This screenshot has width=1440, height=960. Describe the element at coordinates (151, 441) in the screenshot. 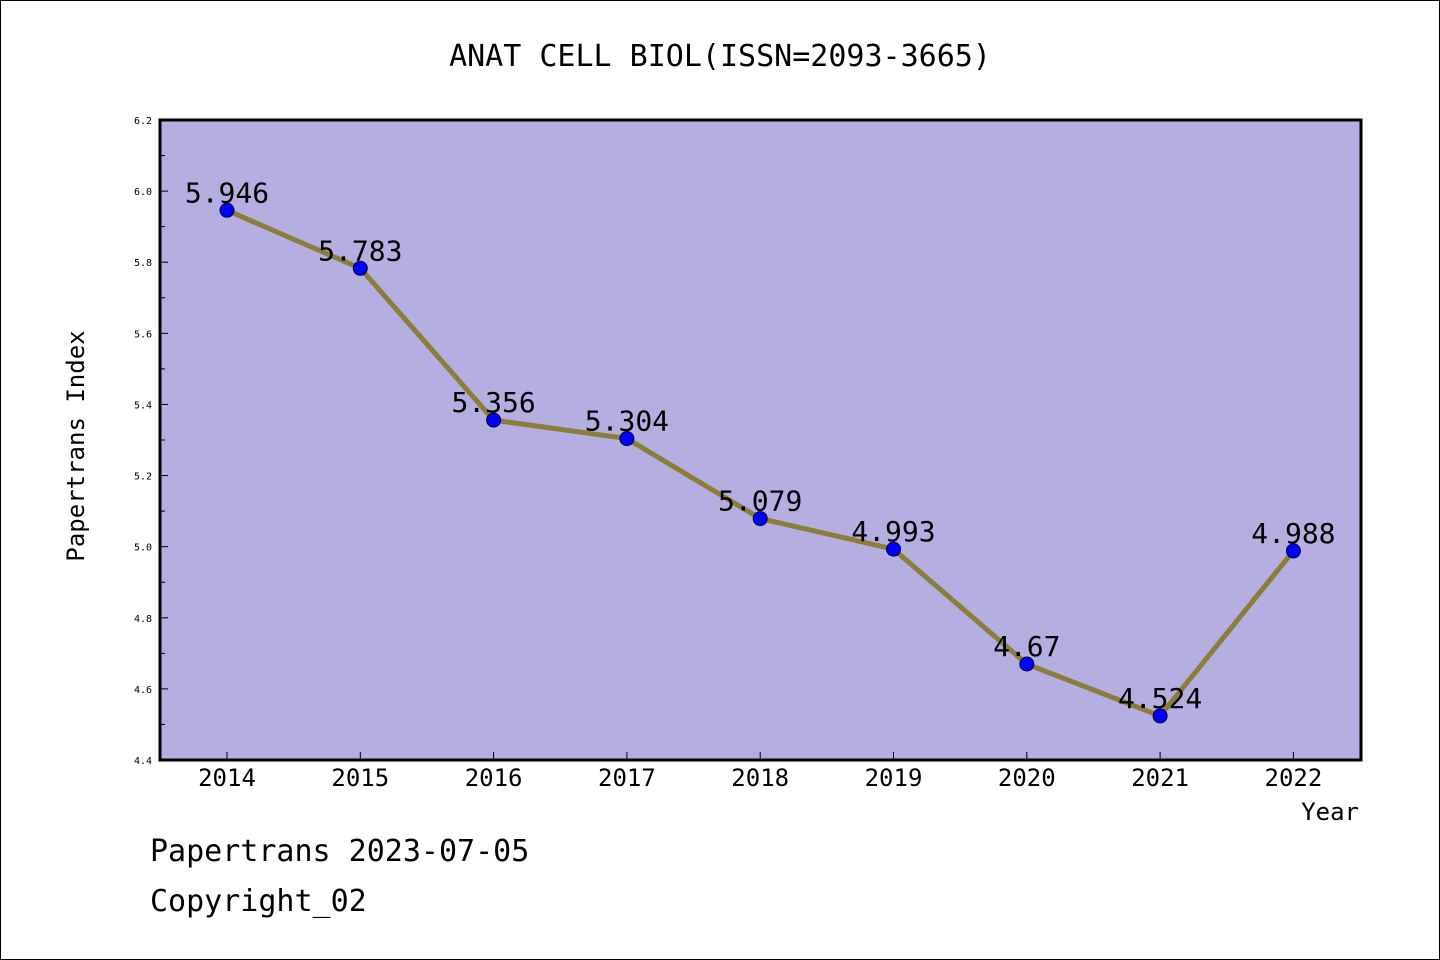

I see `y-axis: 4.4 4.6 4.8 5.0 5.2 5.4 5.6 5.8 6.0 6.2` at that location.